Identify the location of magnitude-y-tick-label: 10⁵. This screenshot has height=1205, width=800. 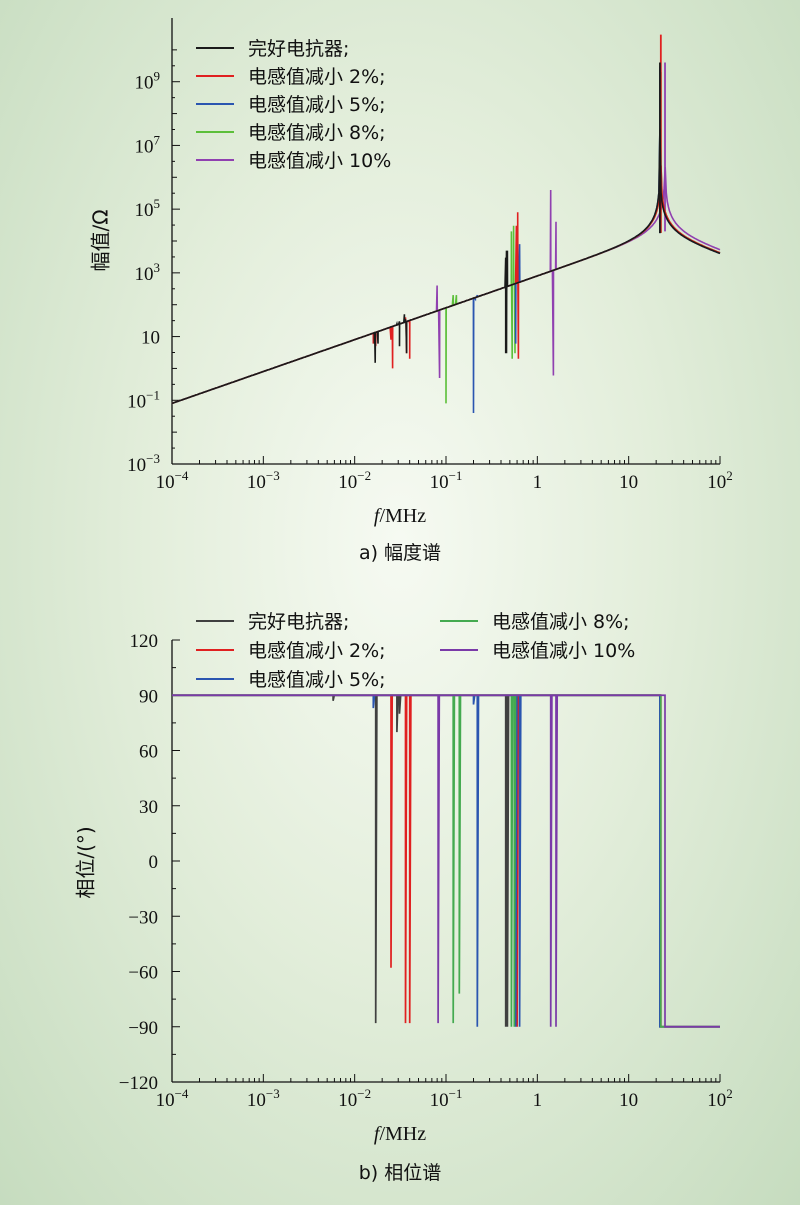
(148, 208).